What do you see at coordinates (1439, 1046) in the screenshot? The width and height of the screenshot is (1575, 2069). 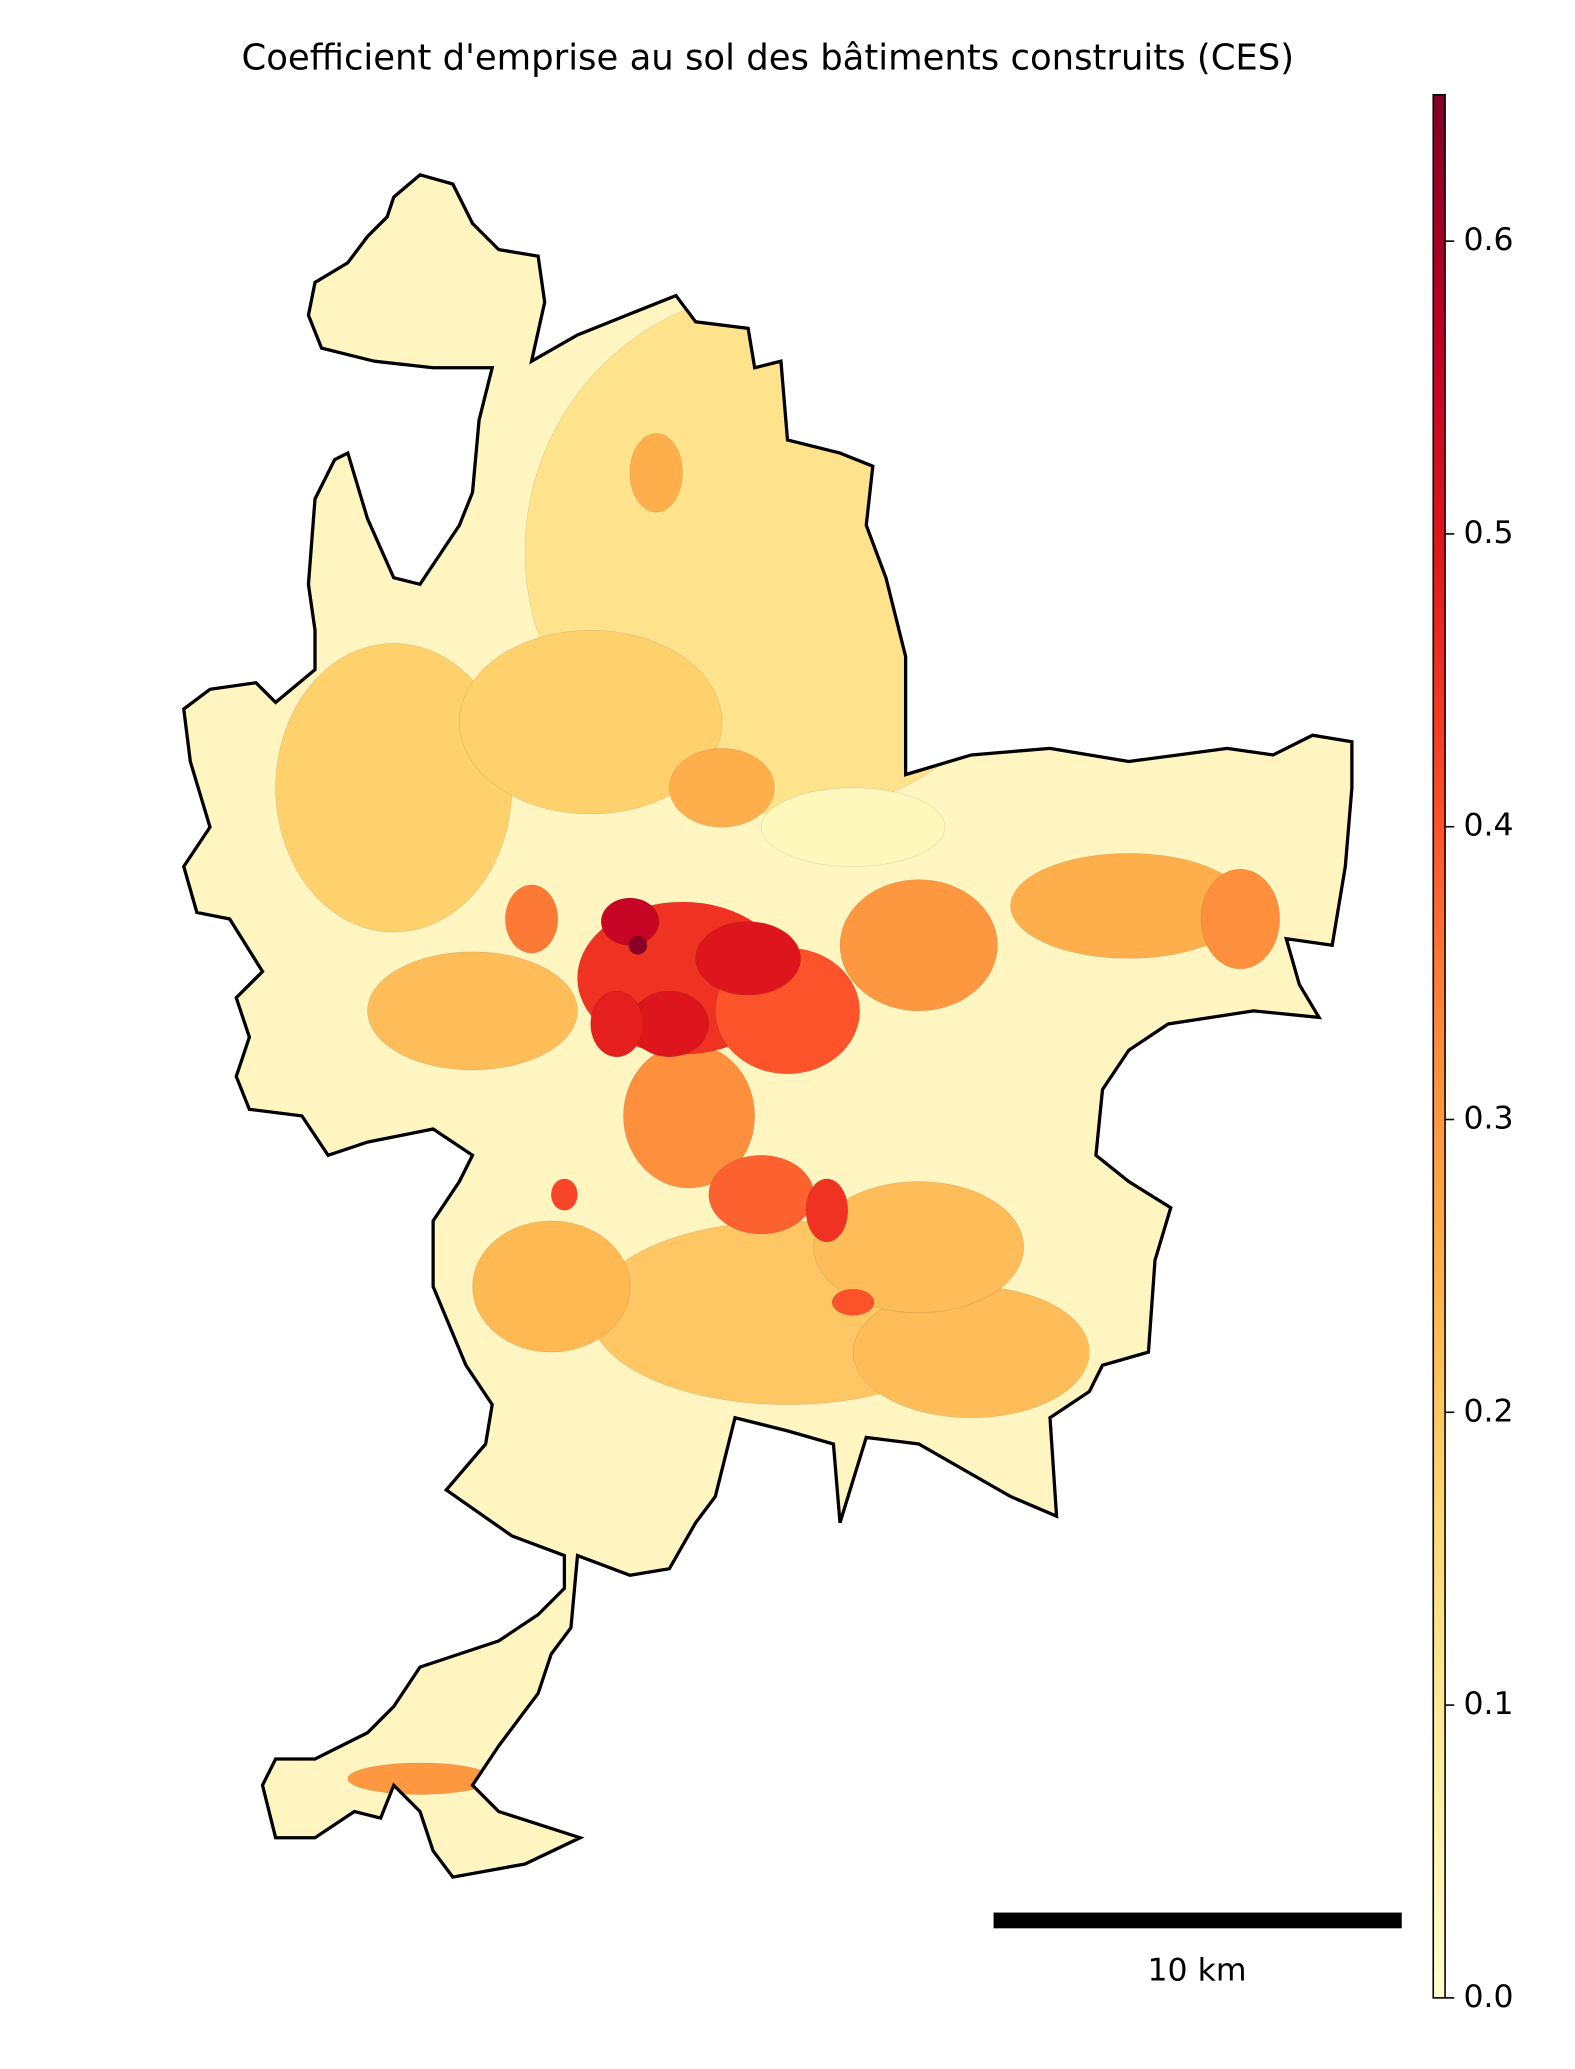 I see `colorbar-fill` at bounding box center [1439, 1046].